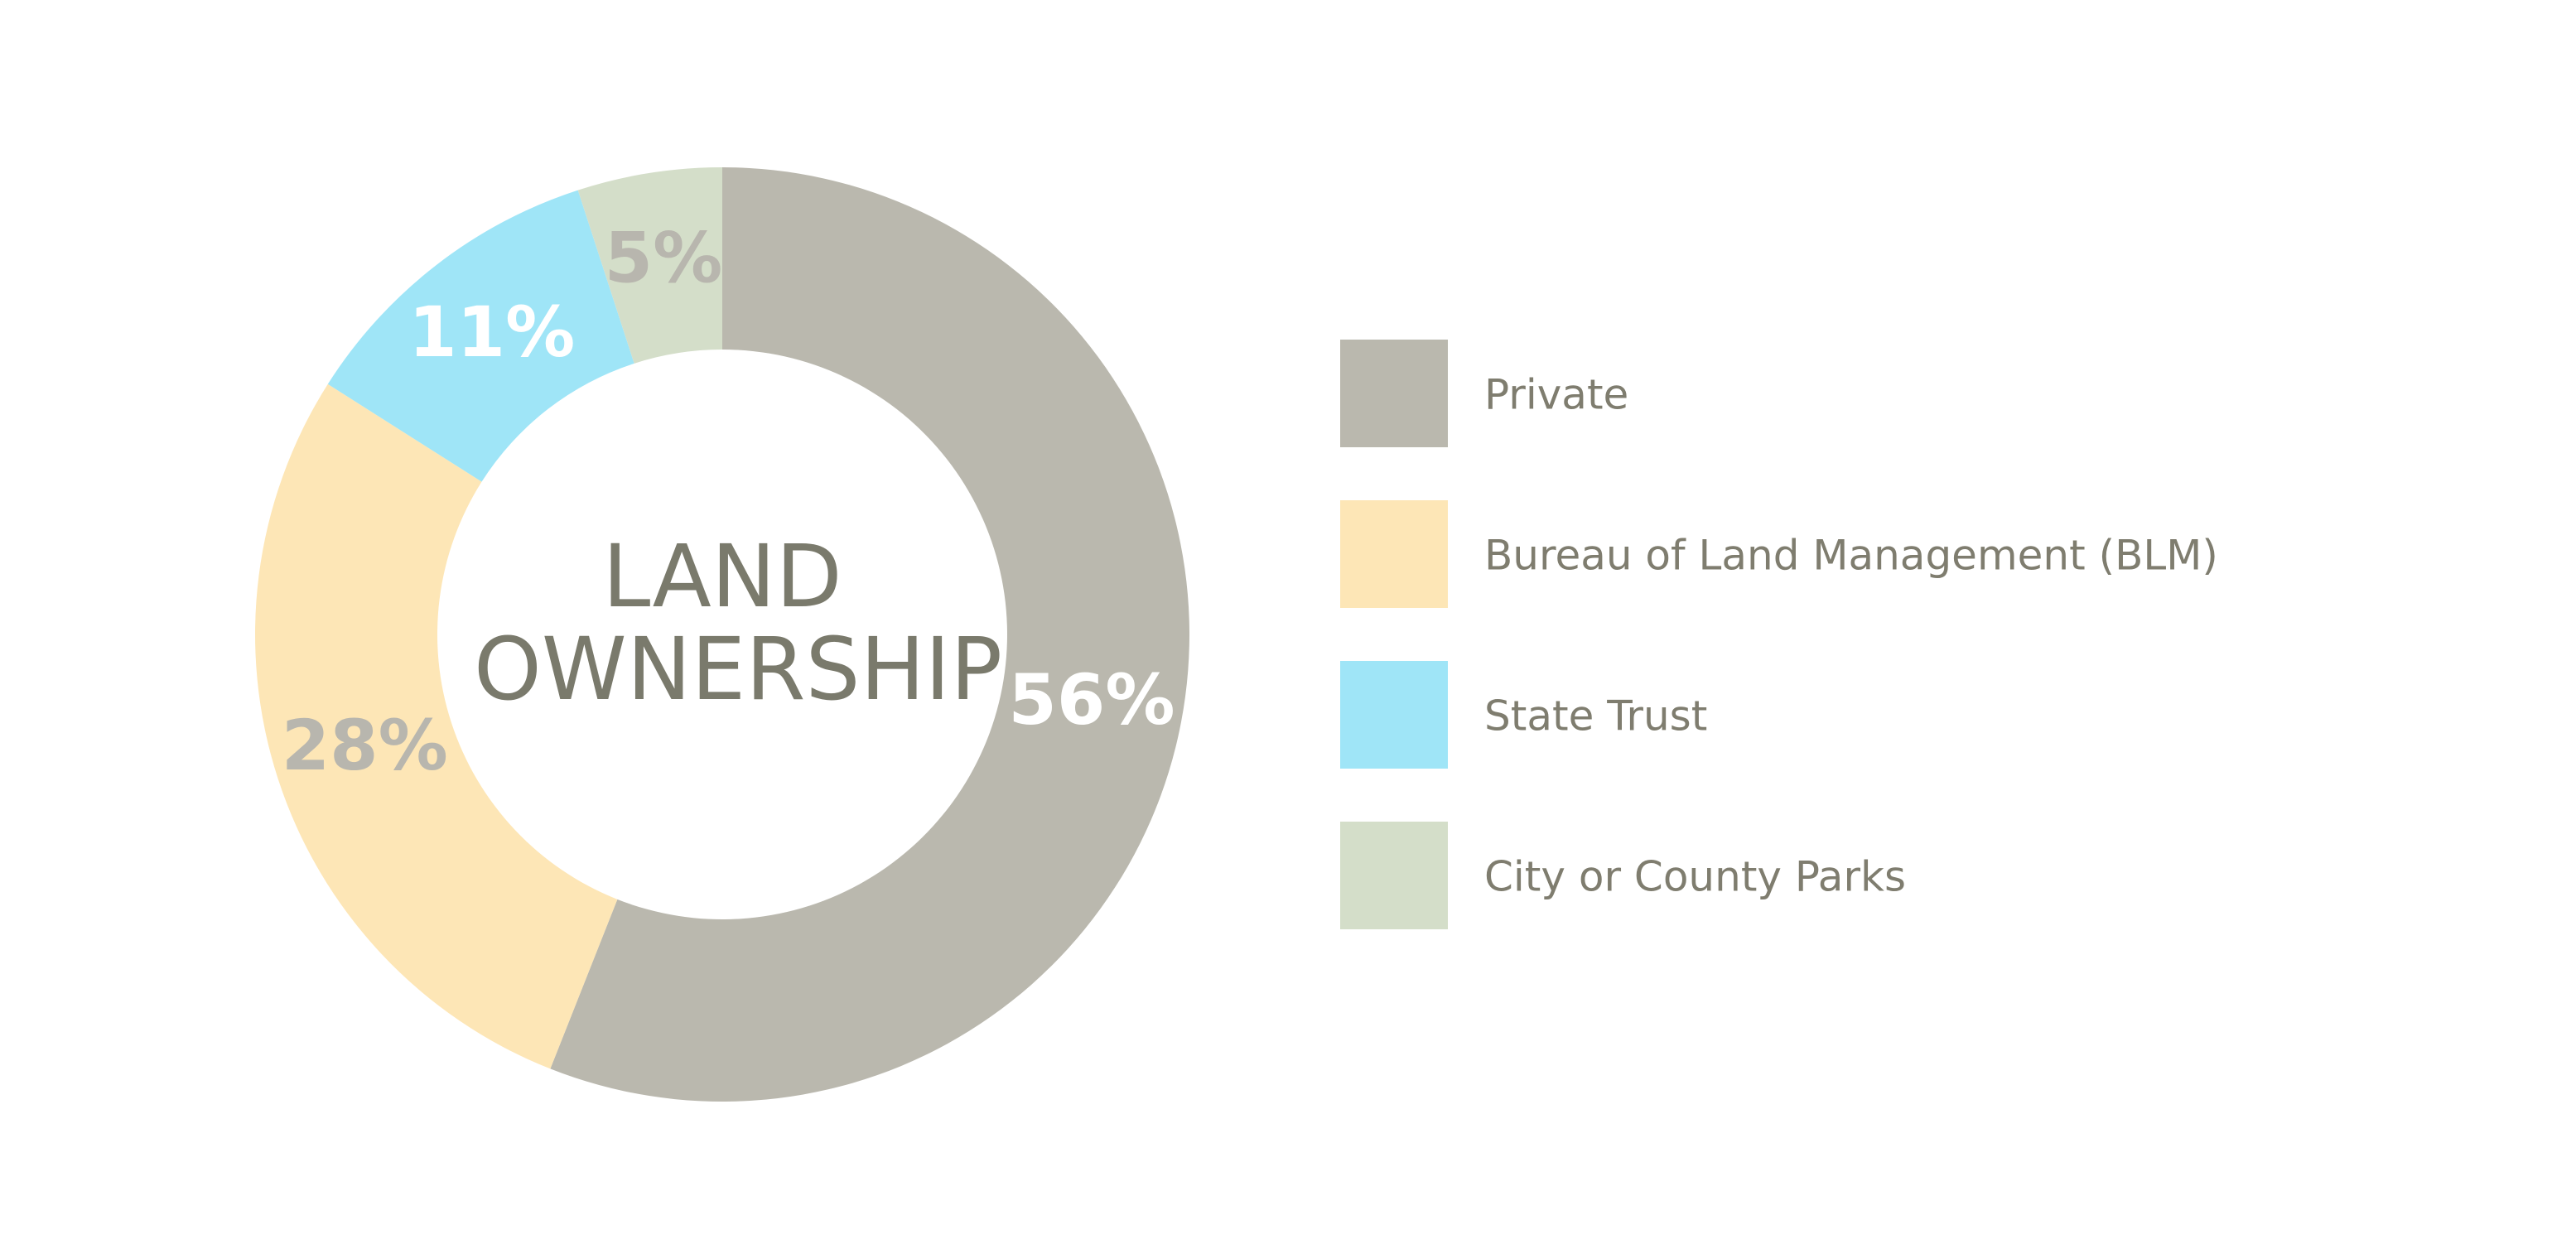  What do you see at coordinates (664, 258) in the screenshot?
I see `value-label: 5%` at bounding box center [664, 258].